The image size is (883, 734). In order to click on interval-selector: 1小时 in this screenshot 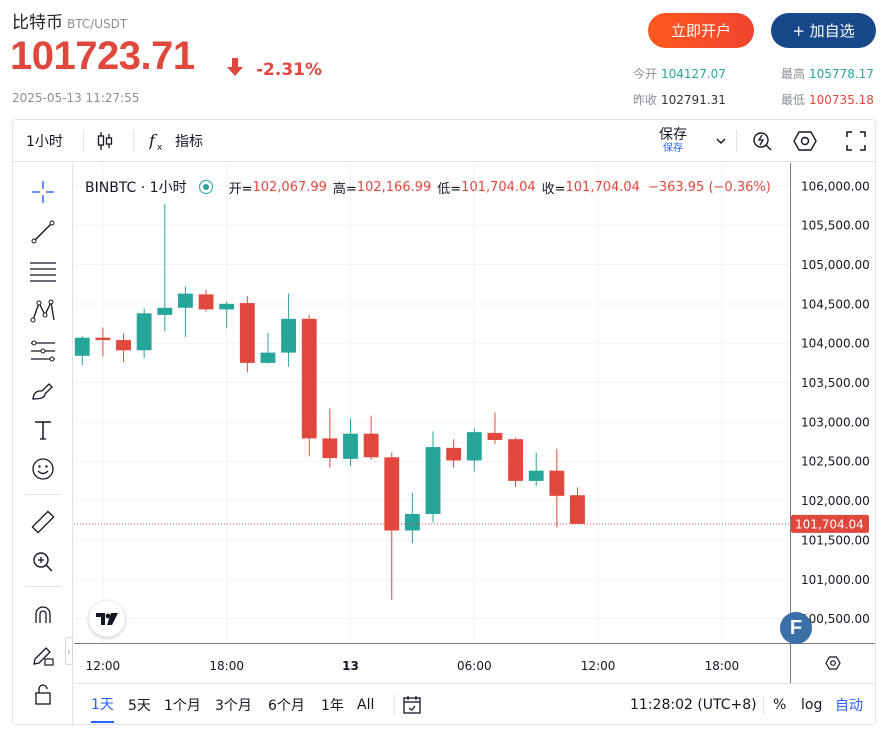, I will do `click(44, 142)`.